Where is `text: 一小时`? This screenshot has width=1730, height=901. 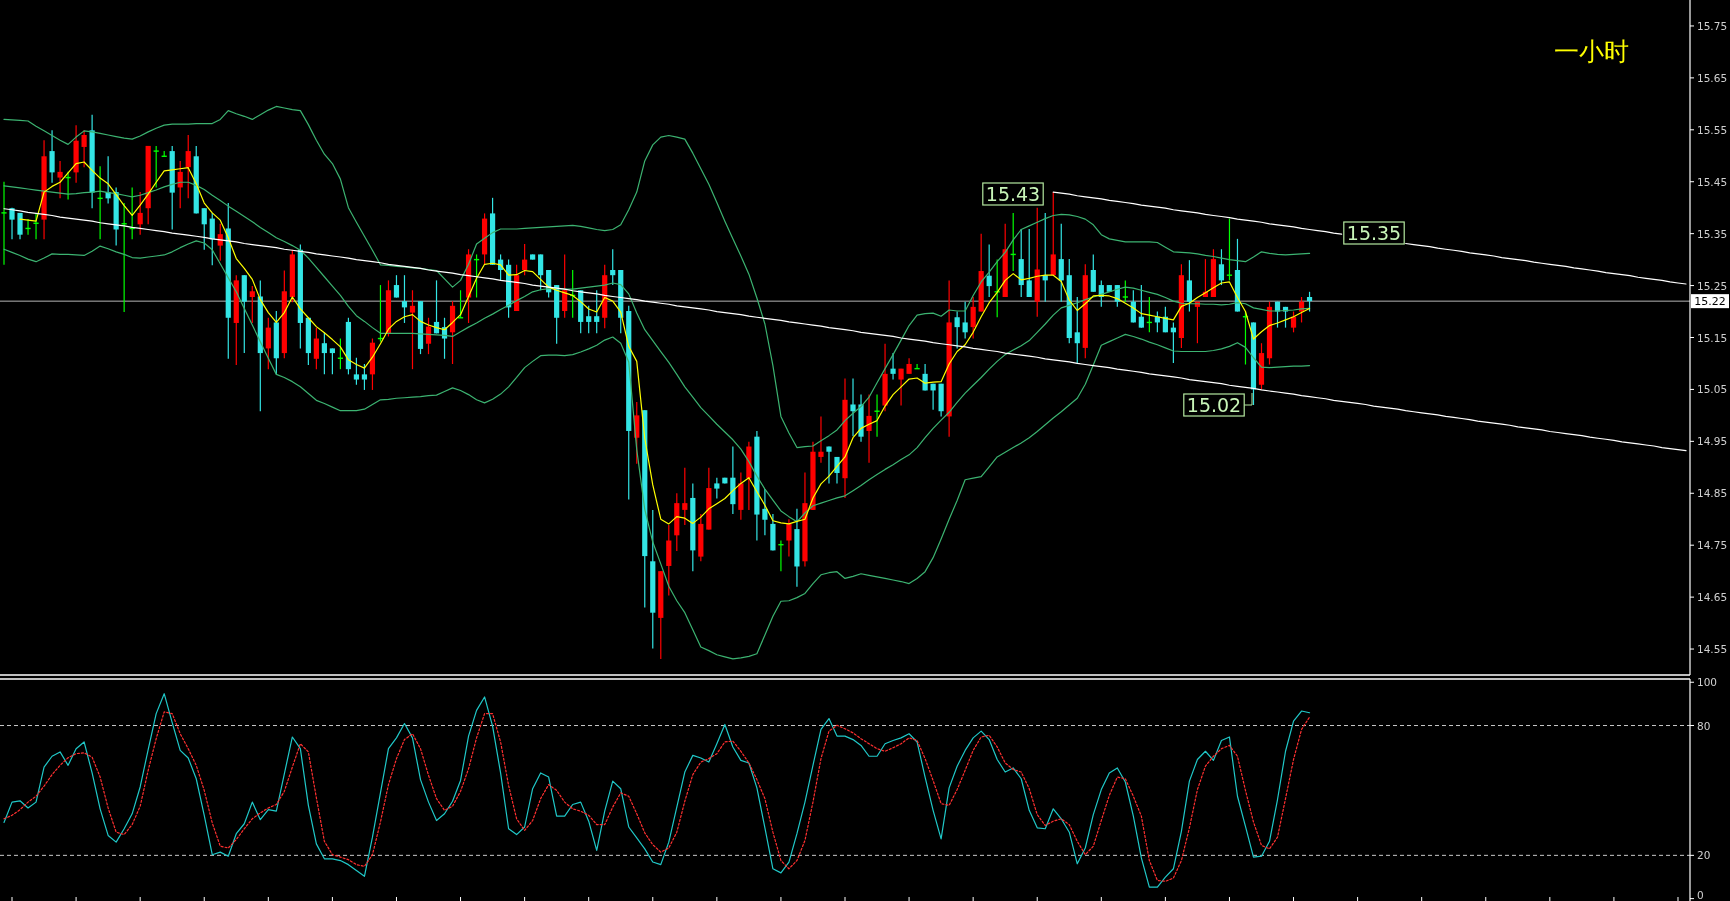 text: 一小时 is located at coordinates (1591, 51).